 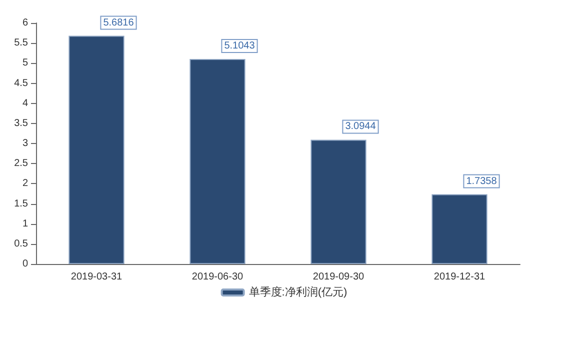 I want to click on y-tick-label: 4, so click(x=25, y=103).